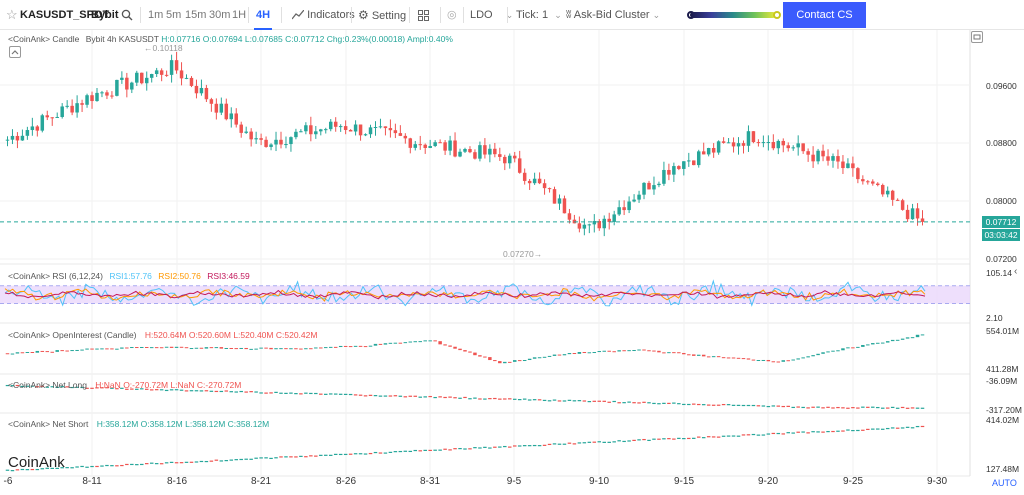 The height and width of the screenshot is (495, 1024). Describe the element at coordinates (156, 15) in the screenshot. I see `timeframe-1m: 1m` at that location.